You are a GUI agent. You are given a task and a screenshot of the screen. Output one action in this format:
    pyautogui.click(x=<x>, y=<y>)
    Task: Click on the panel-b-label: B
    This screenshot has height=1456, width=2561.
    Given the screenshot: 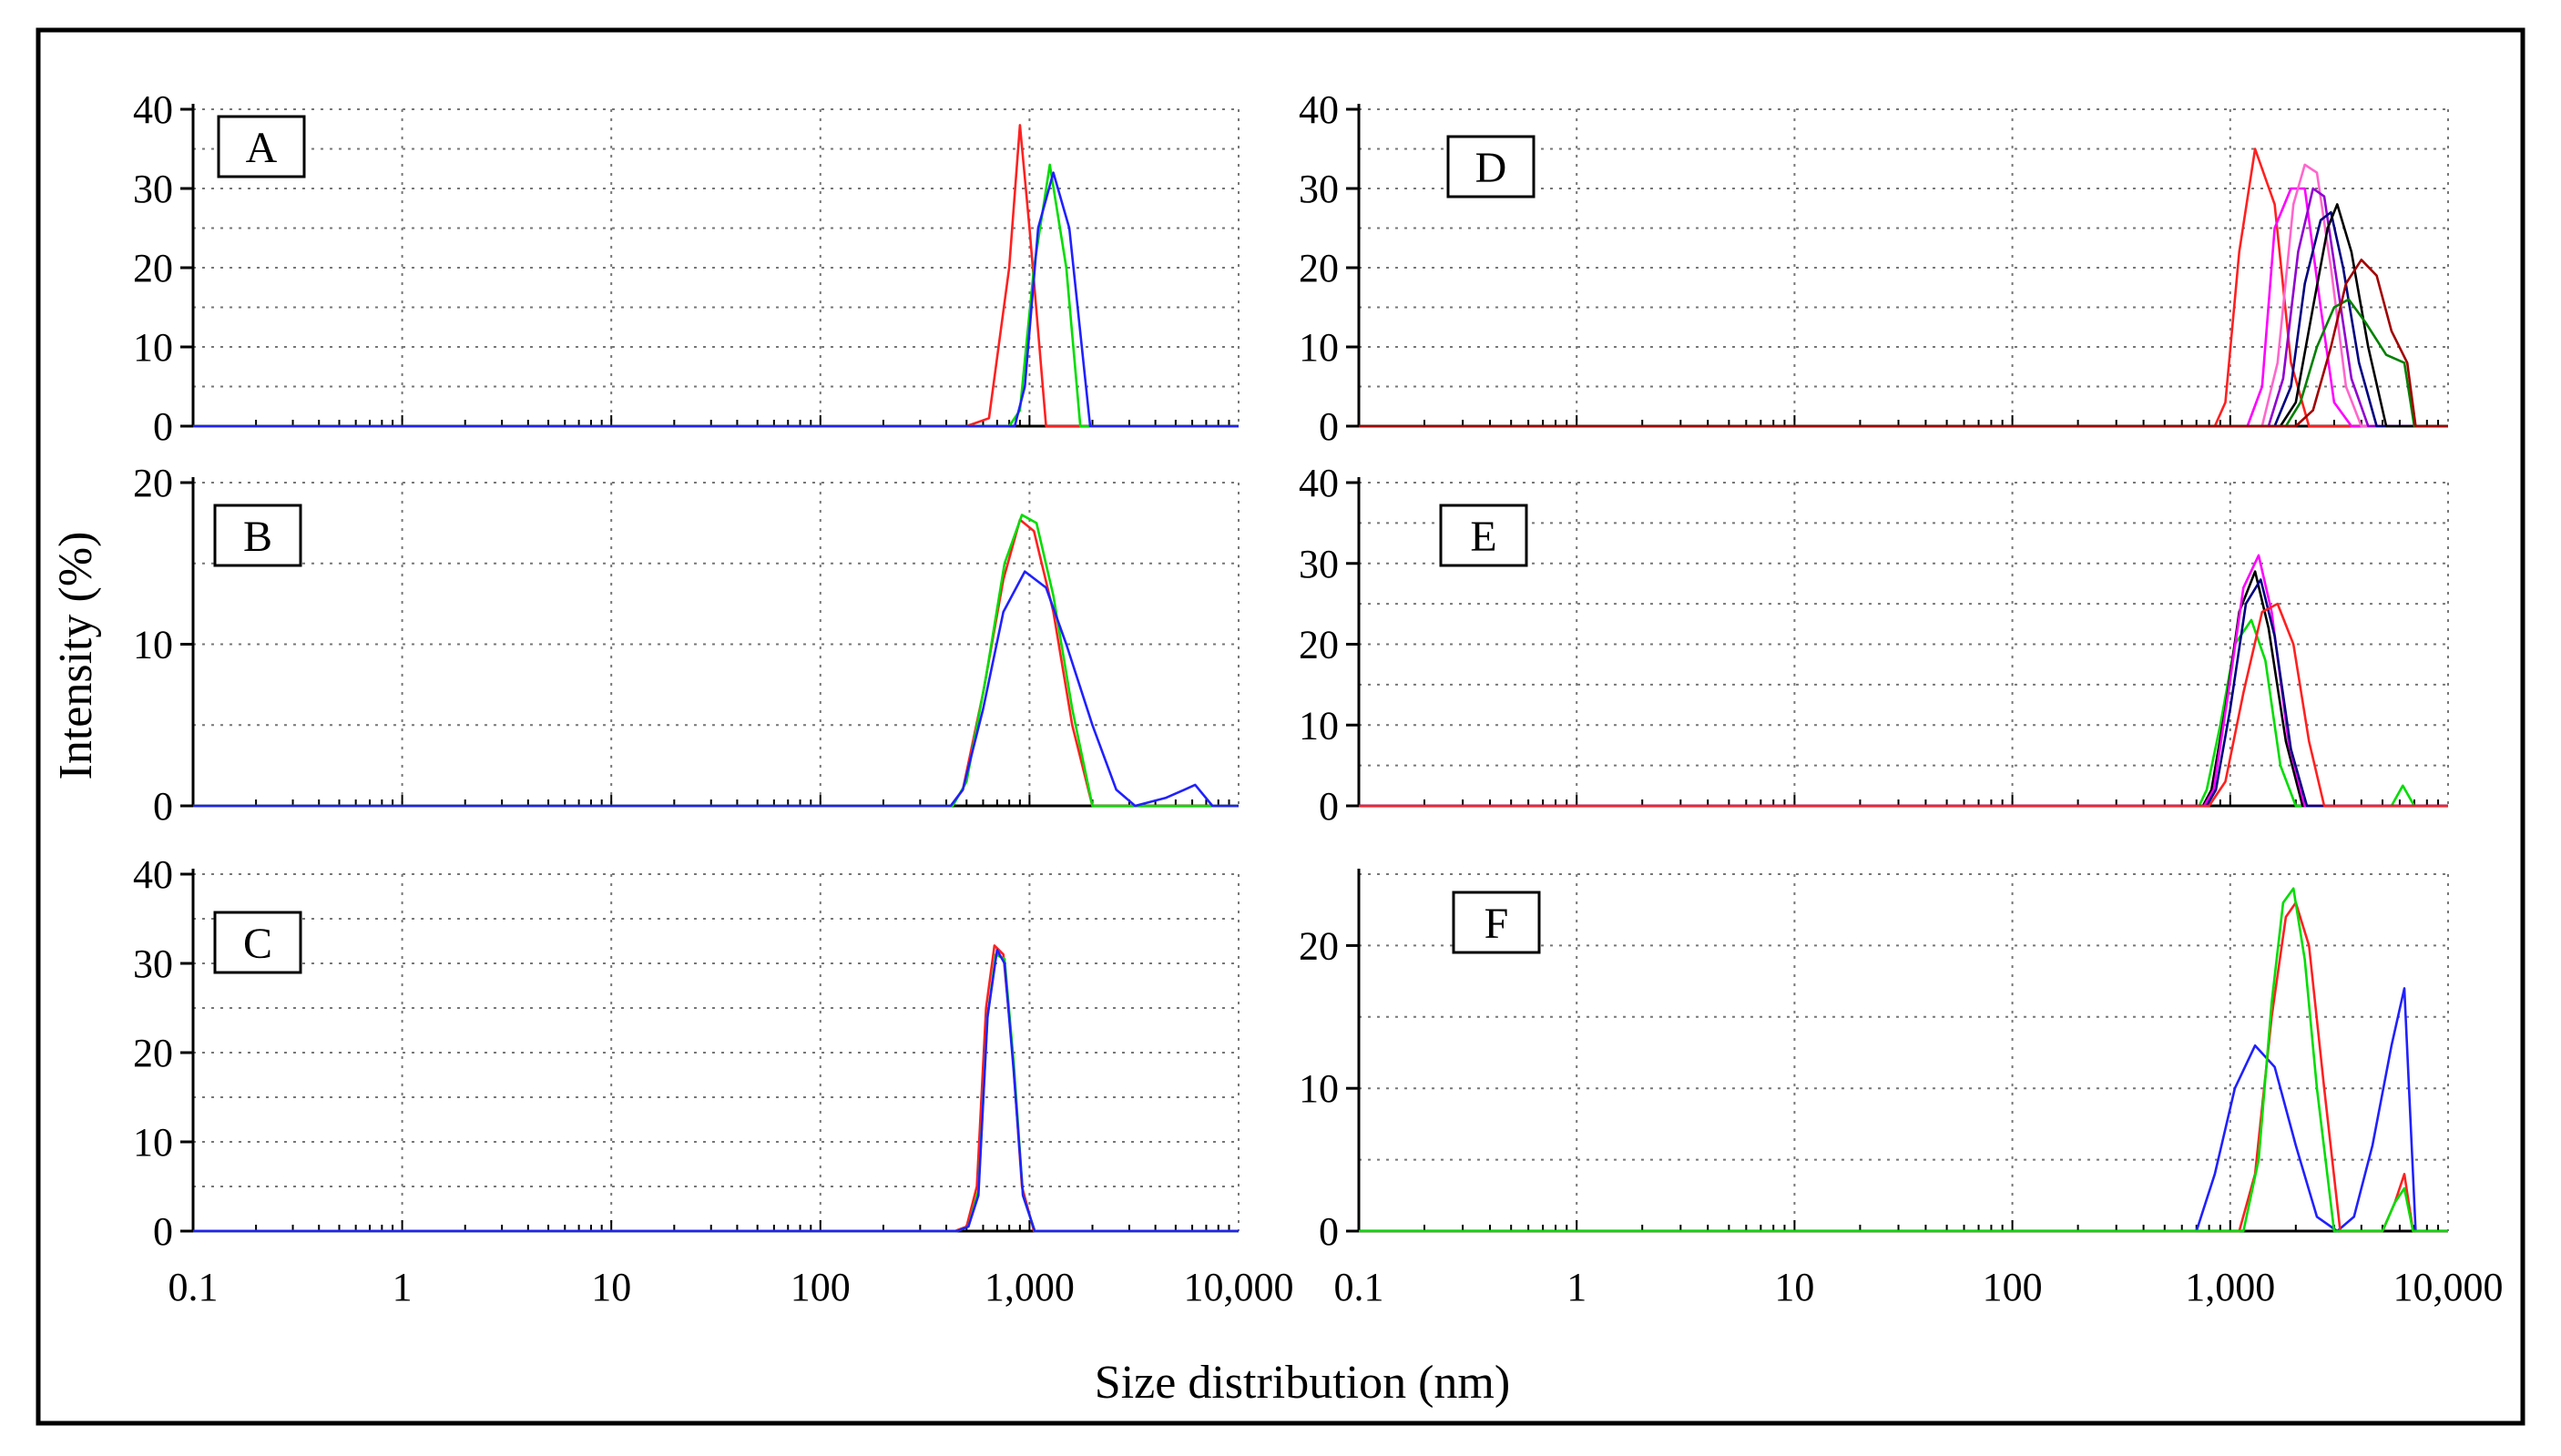 What is the action you would take?
    pyautogui.click(x=257, y=537)
    